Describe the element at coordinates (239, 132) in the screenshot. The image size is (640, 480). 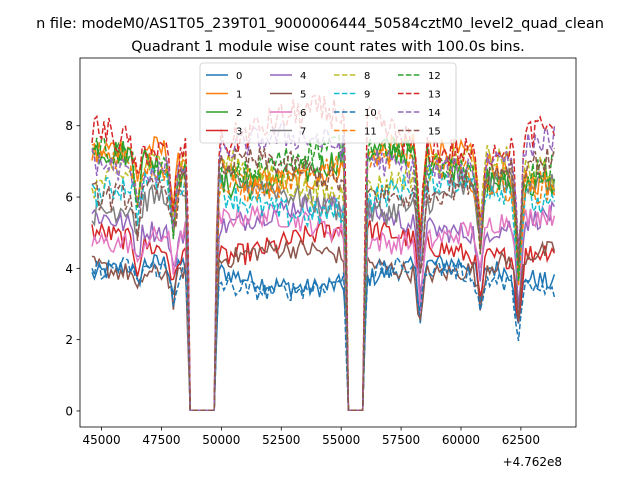
I see `legend-label-3: 3` at that location.